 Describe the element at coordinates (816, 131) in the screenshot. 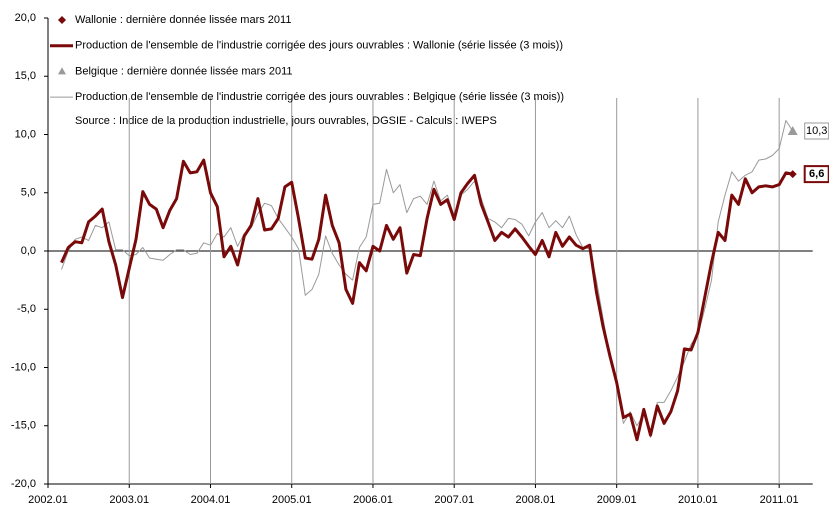

I see `value-label: 10,3` at that location.